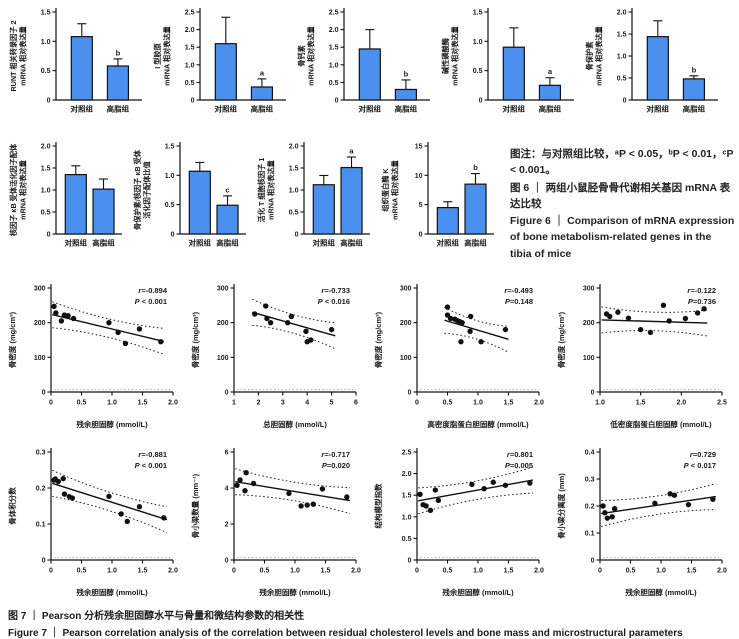 The width and height of the screenshot is (739, 639). Describe the element at coordinates (190, 83) in the screenshot. I see `y-tick-label: 0.5` at that location.